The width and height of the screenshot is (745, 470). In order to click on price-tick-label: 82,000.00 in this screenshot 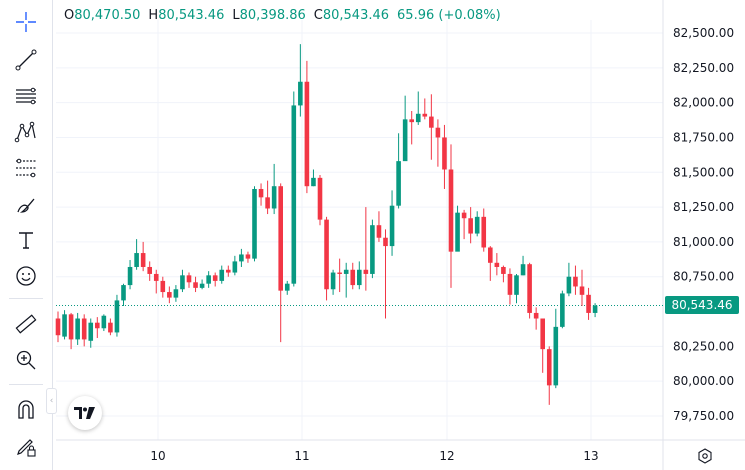, I will do `click(703, 103)`.